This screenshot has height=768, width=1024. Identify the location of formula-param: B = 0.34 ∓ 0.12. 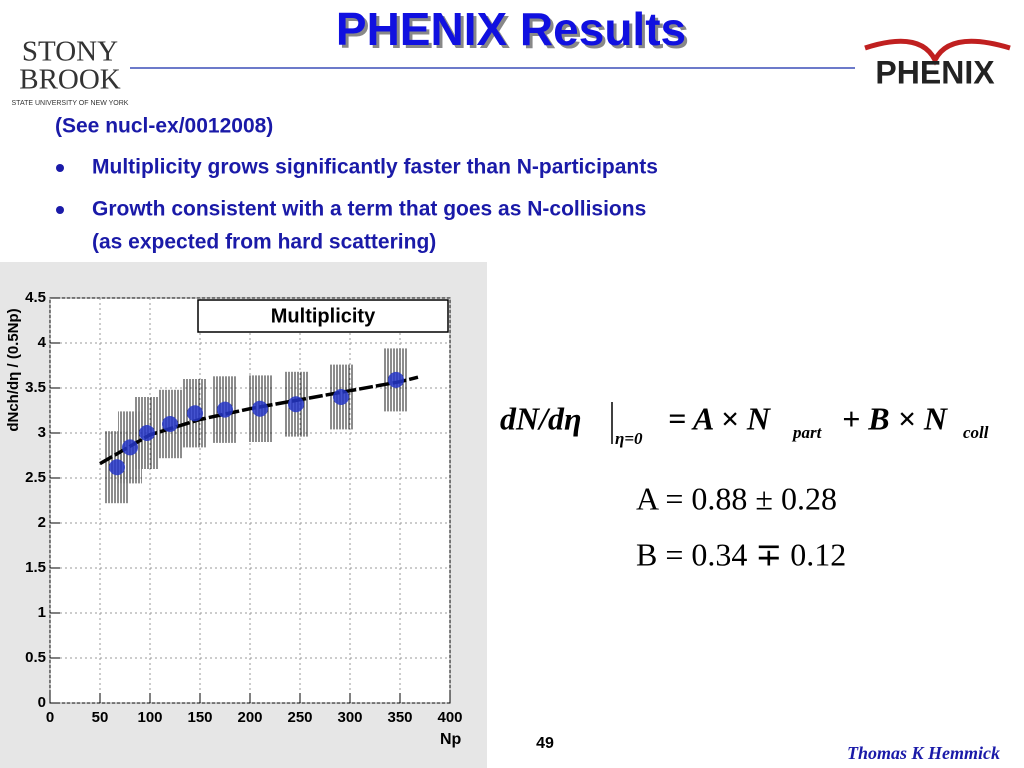
(741, 554).